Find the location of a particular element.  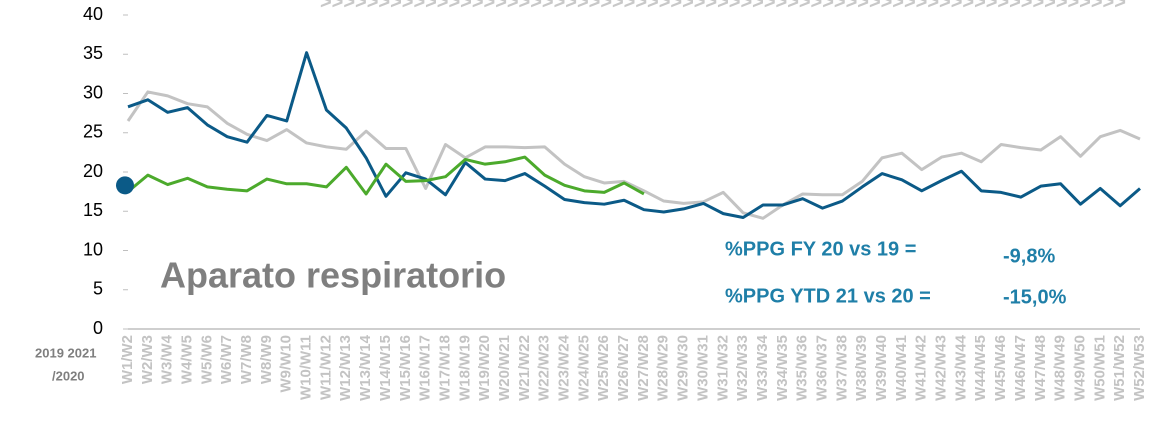

x-tick-label: W15/W16 is located at coordinates (405, 368).